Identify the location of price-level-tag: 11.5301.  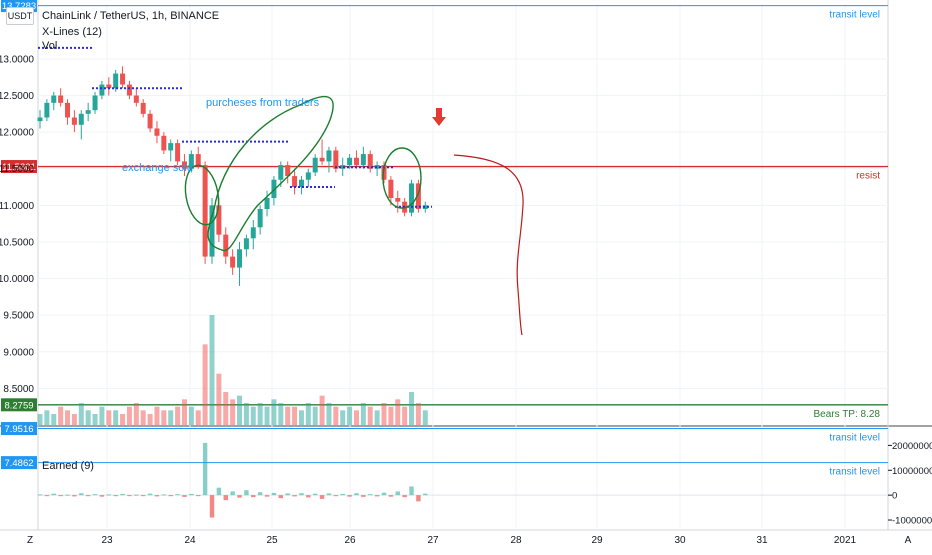
(19, 167).